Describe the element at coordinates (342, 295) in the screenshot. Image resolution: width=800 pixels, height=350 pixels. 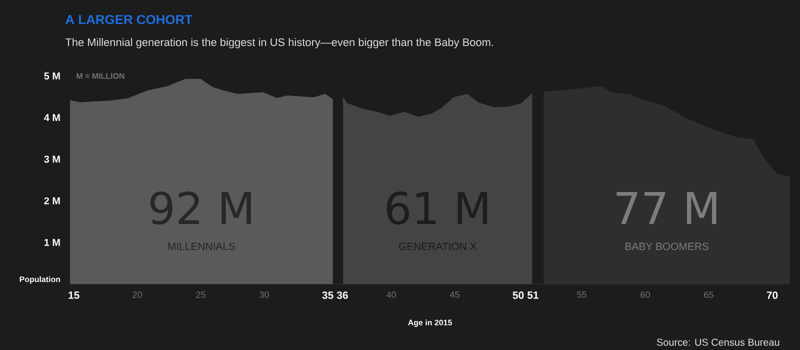
I see `x-tick-label: 36` at that location.